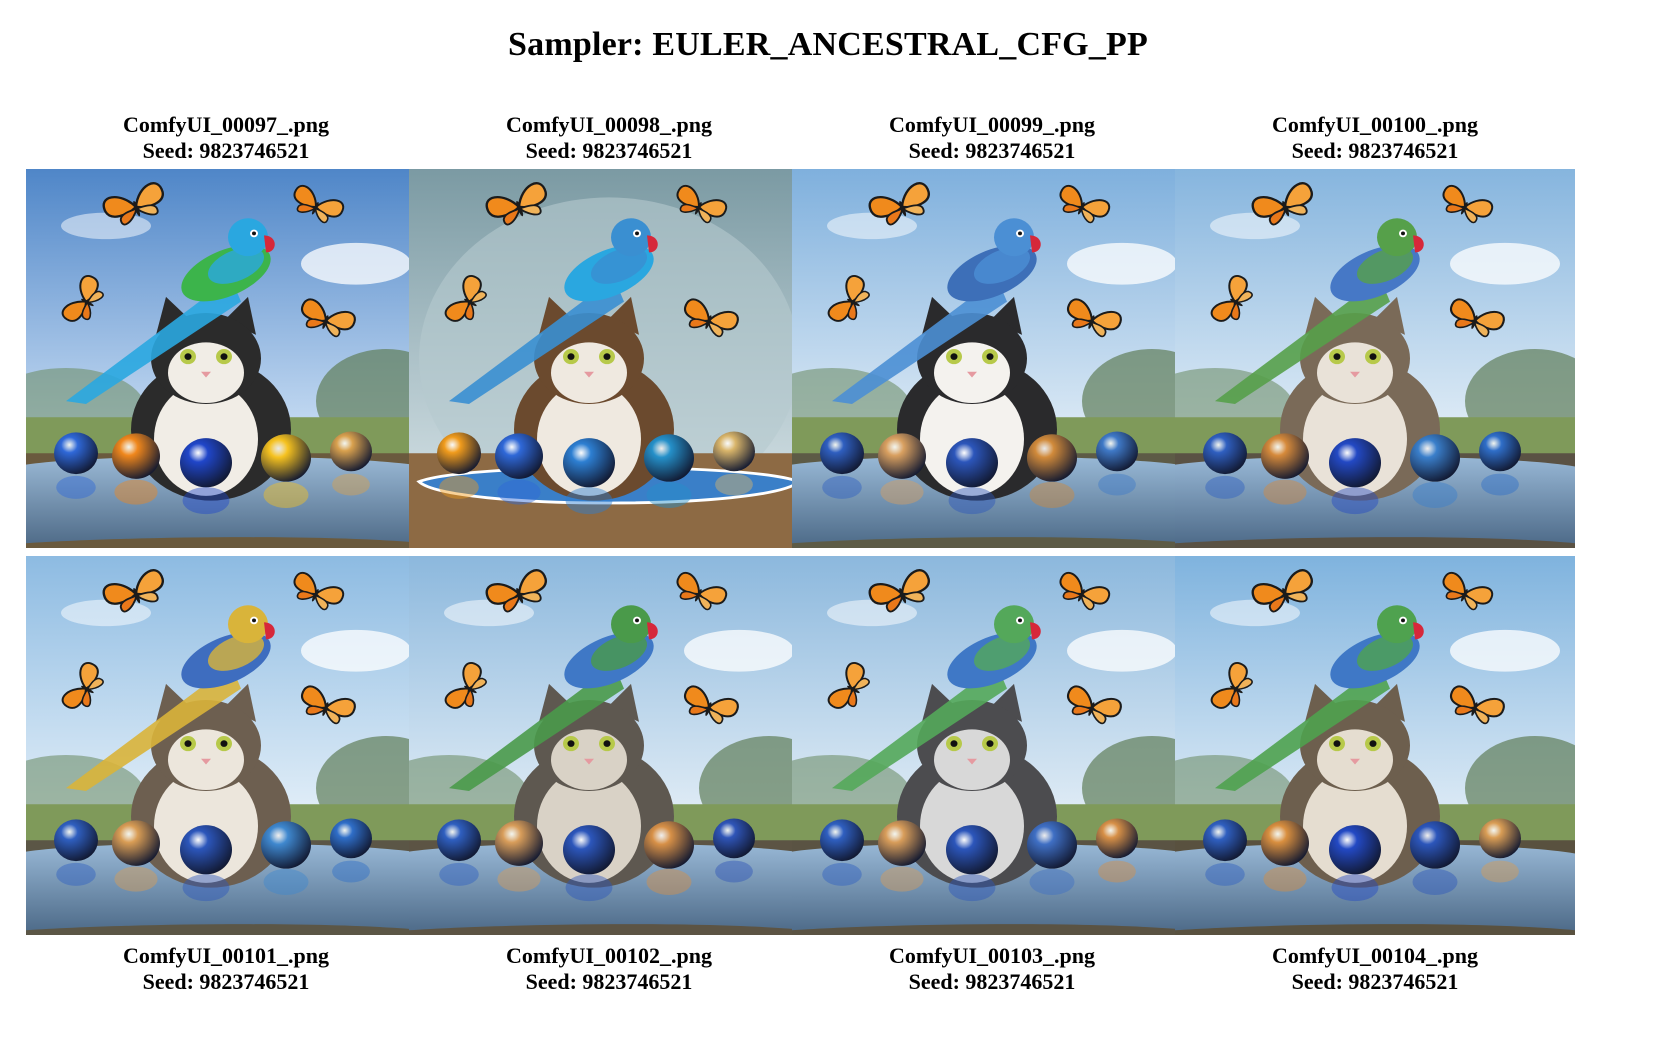  I want to click on image-caption: ComfyUI_00100_.png Seed: 9823746521, so click(1375, 138).